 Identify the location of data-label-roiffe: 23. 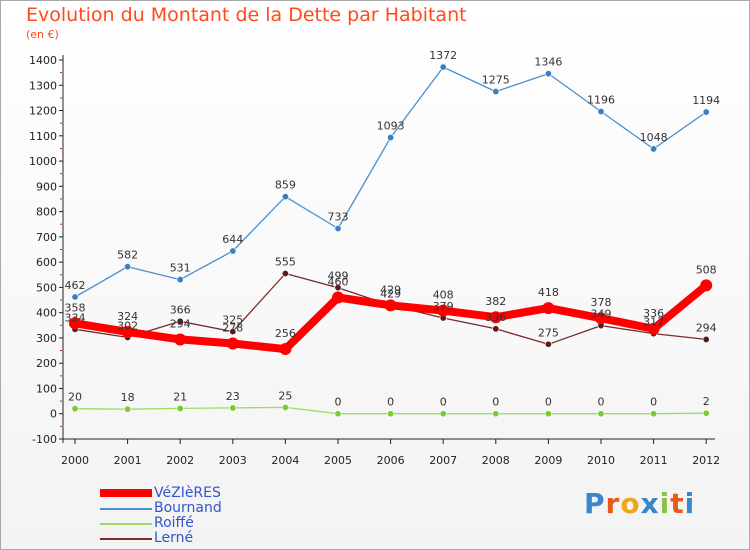
(233, 396).